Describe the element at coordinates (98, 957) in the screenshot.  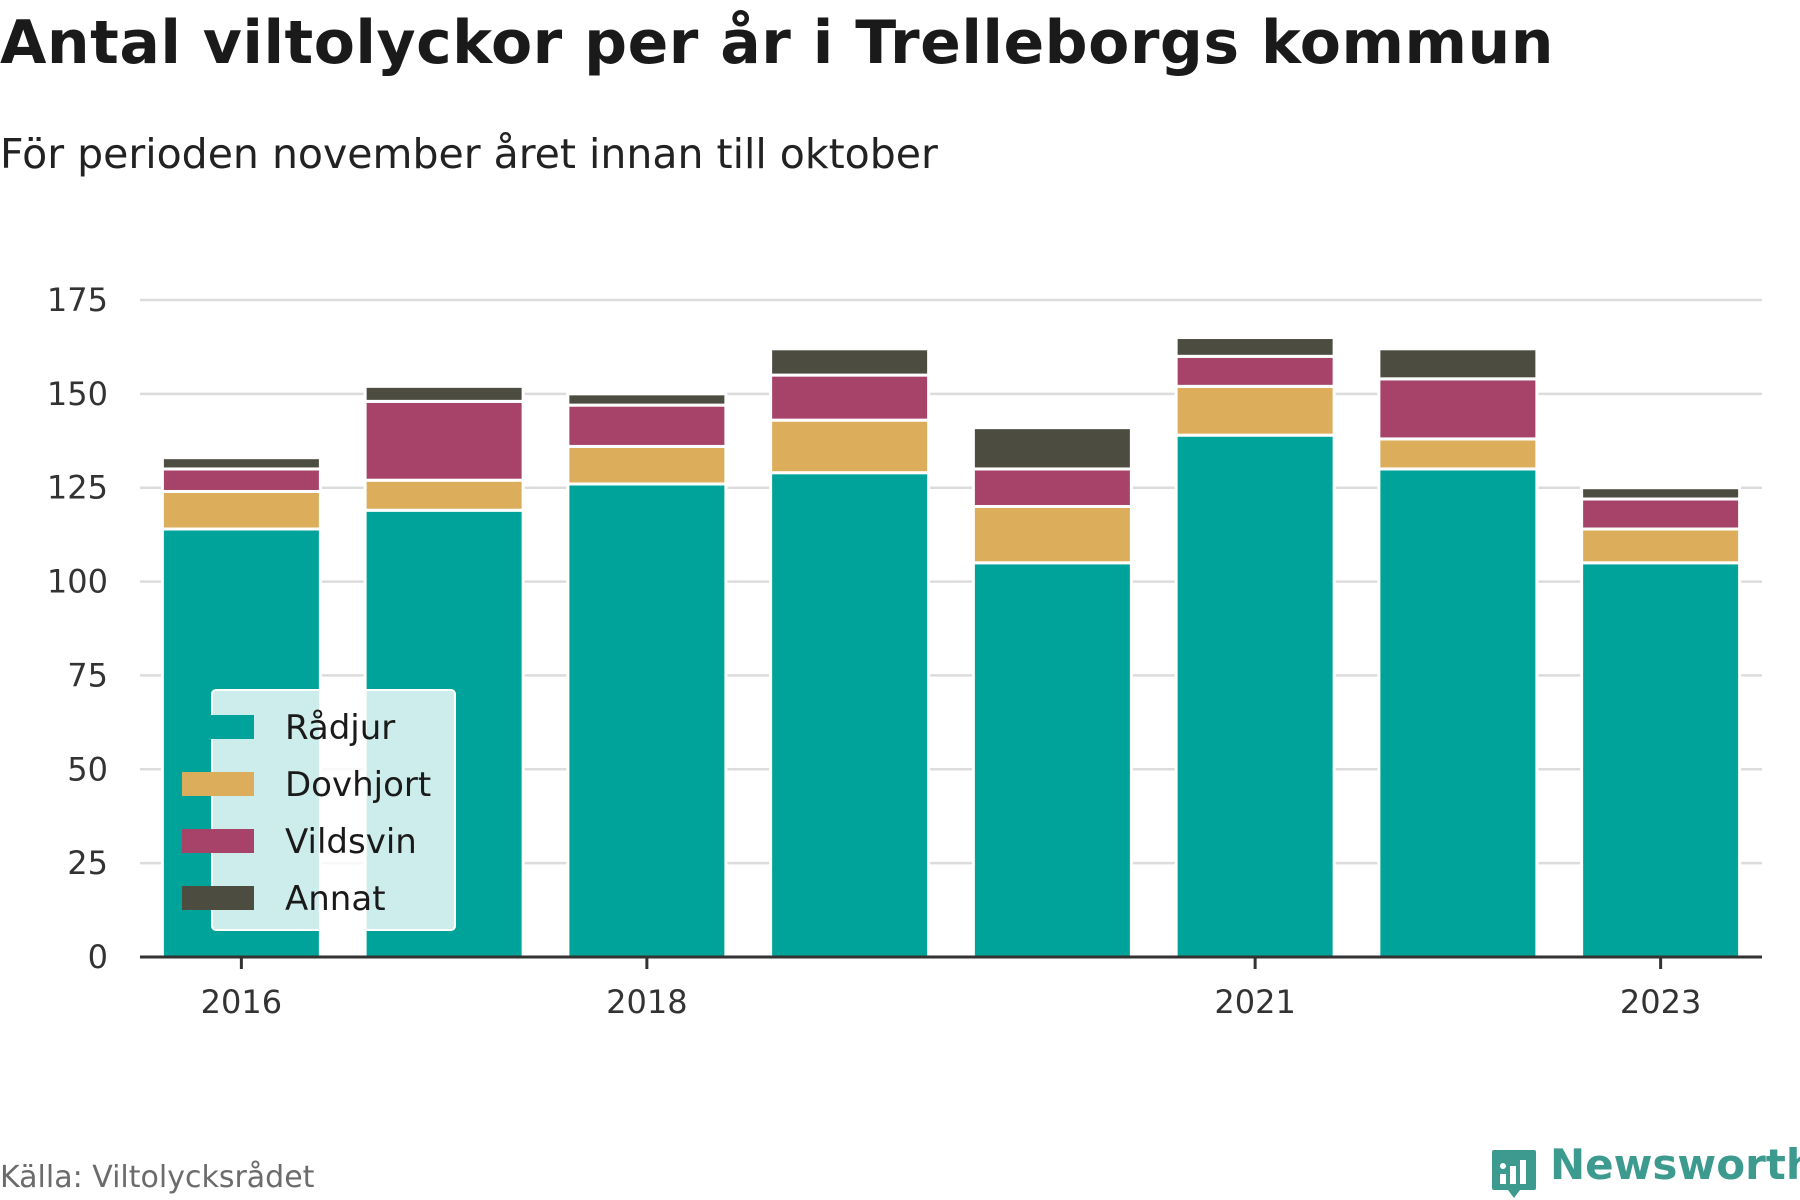
I see `y-tick-label: 0` at that location.